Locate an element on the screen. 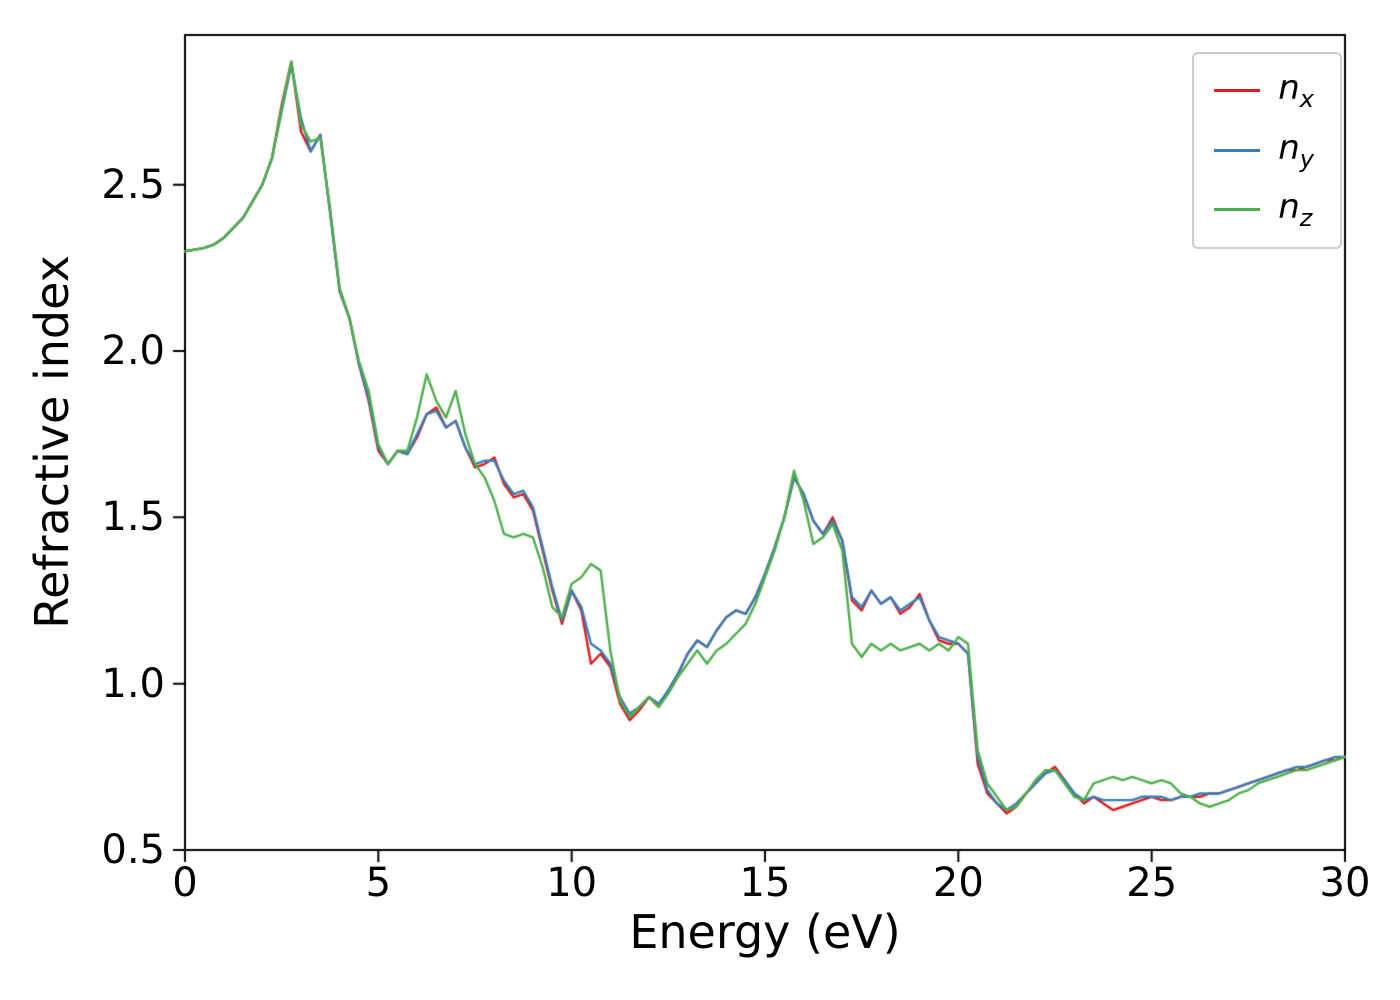  y-tick-label: 1.5 is located at coordinates (133, 517).